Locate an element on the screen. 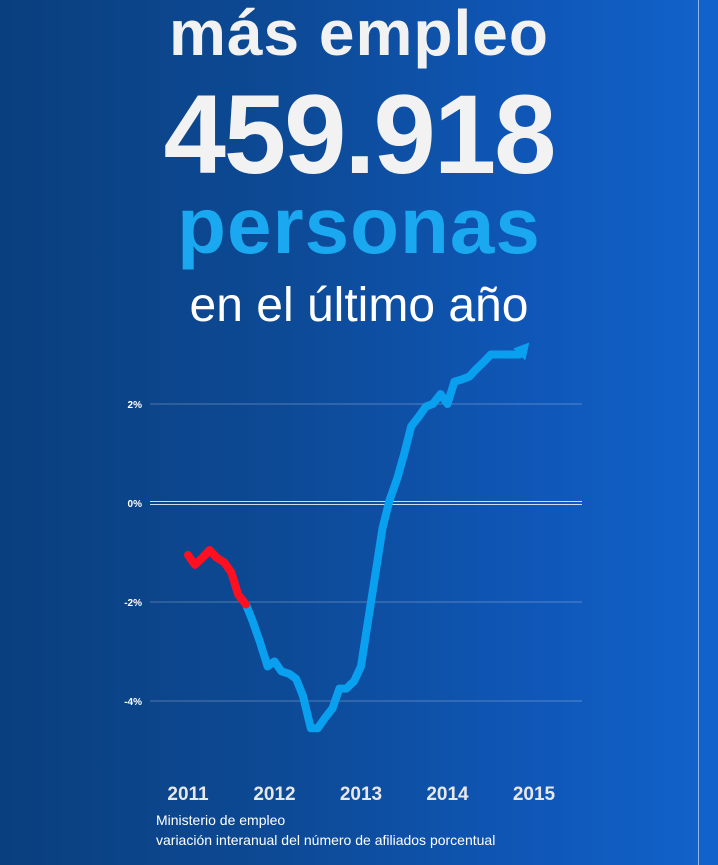 The image size is (718, 865). source-label: Ministerio de empleo is located at coordinates (221, 820).